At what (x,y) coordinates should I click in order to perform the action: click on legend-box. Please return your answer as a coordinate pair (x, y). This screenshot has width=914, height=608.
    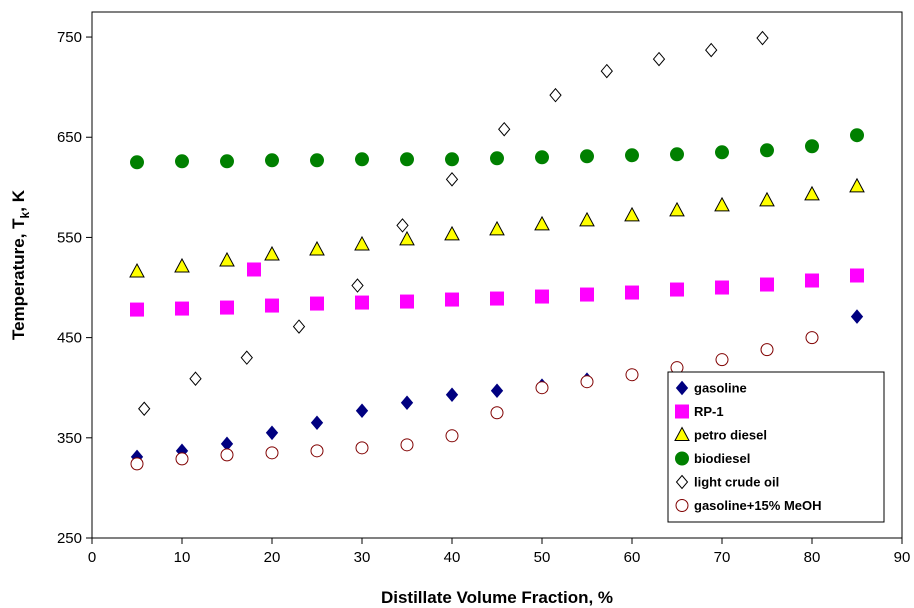
    Looking at the image, I should click on (776, 447).